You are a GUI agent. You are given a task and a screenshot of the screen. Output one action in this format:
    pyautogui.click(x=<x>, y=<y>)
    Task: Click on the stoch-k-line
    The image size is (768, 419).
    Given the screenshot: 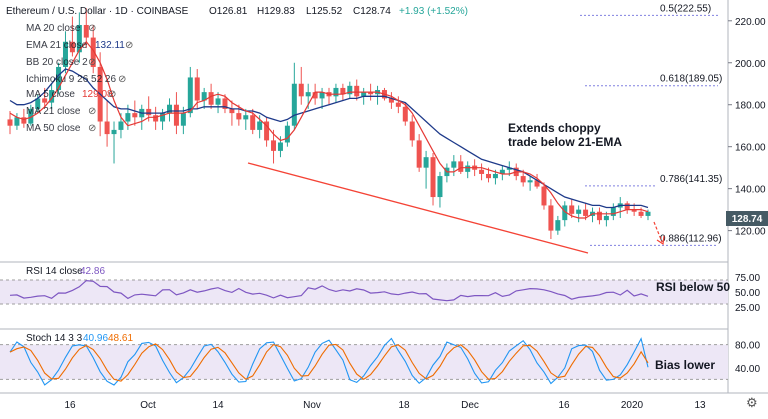 What is the action you would take?
    pyautogui.click(x=329, y=361)
    